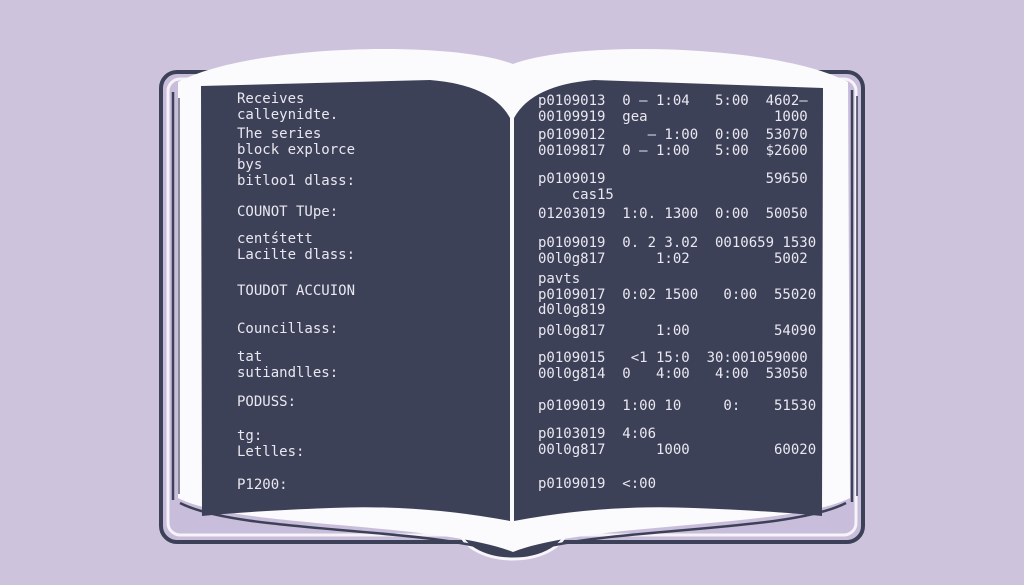 The width and height of the screenshot is (1024, 585). I want to click on right-text-group-3: p0109019 59650 cas15, so click(673, 187).